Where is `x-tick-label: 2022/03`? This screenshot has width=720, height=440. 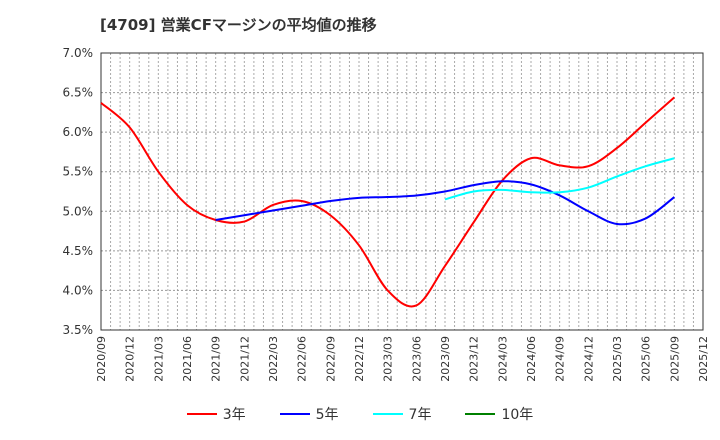 x-tick-label: 2022/03 is located at coordinates (273, 359).